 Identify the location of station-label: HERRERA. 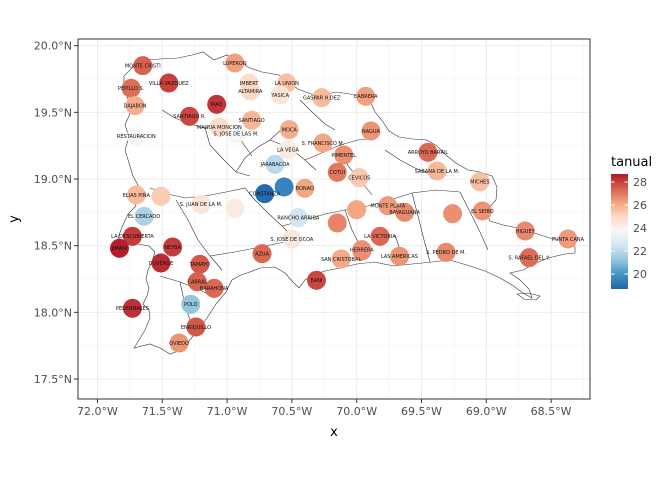
(362, 250).